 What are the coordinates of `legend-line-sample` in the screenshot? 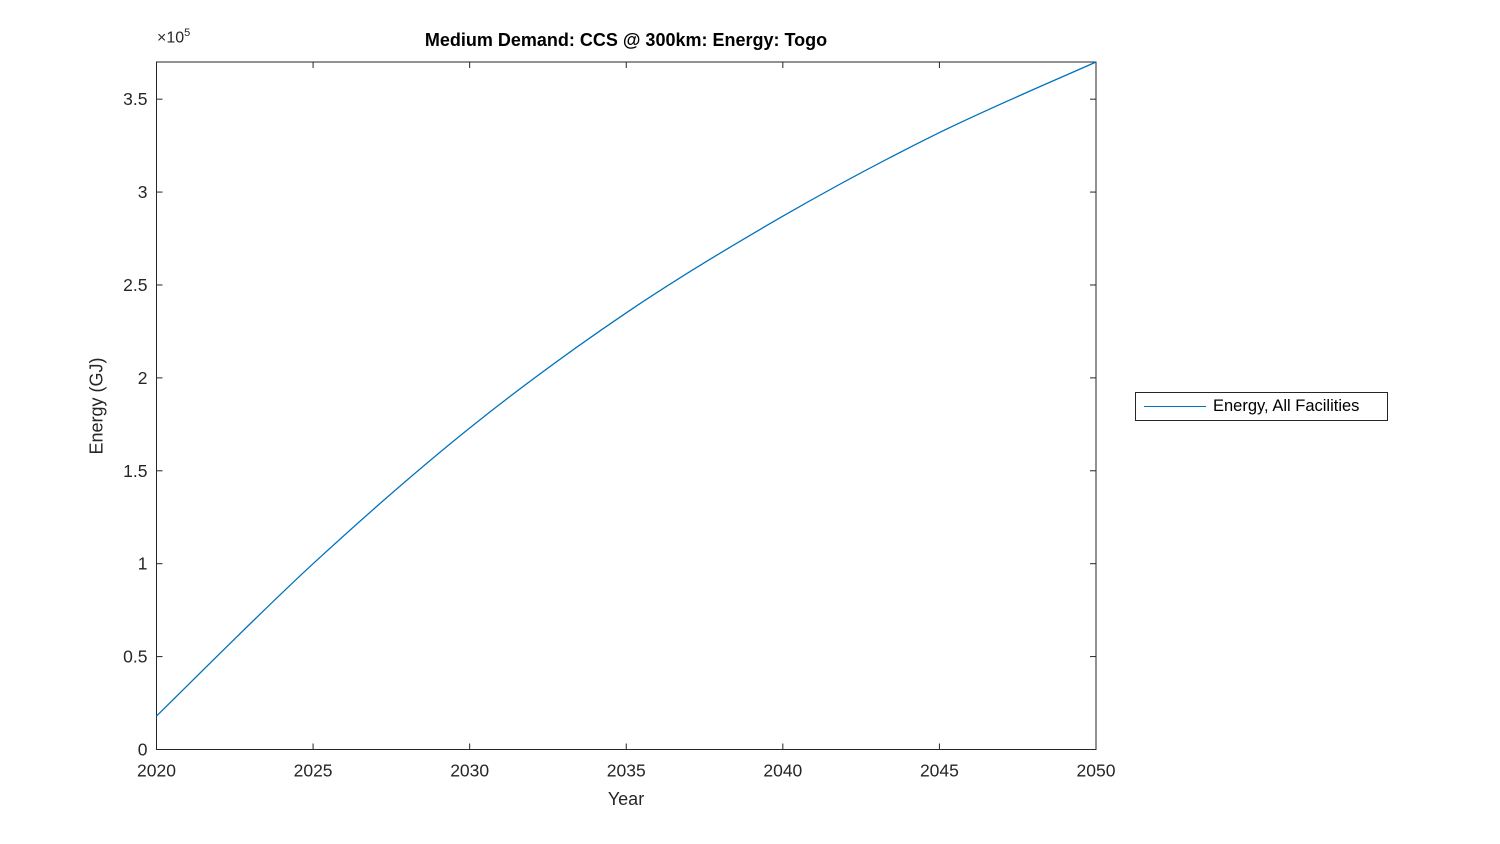 It's located at (1175, 406).